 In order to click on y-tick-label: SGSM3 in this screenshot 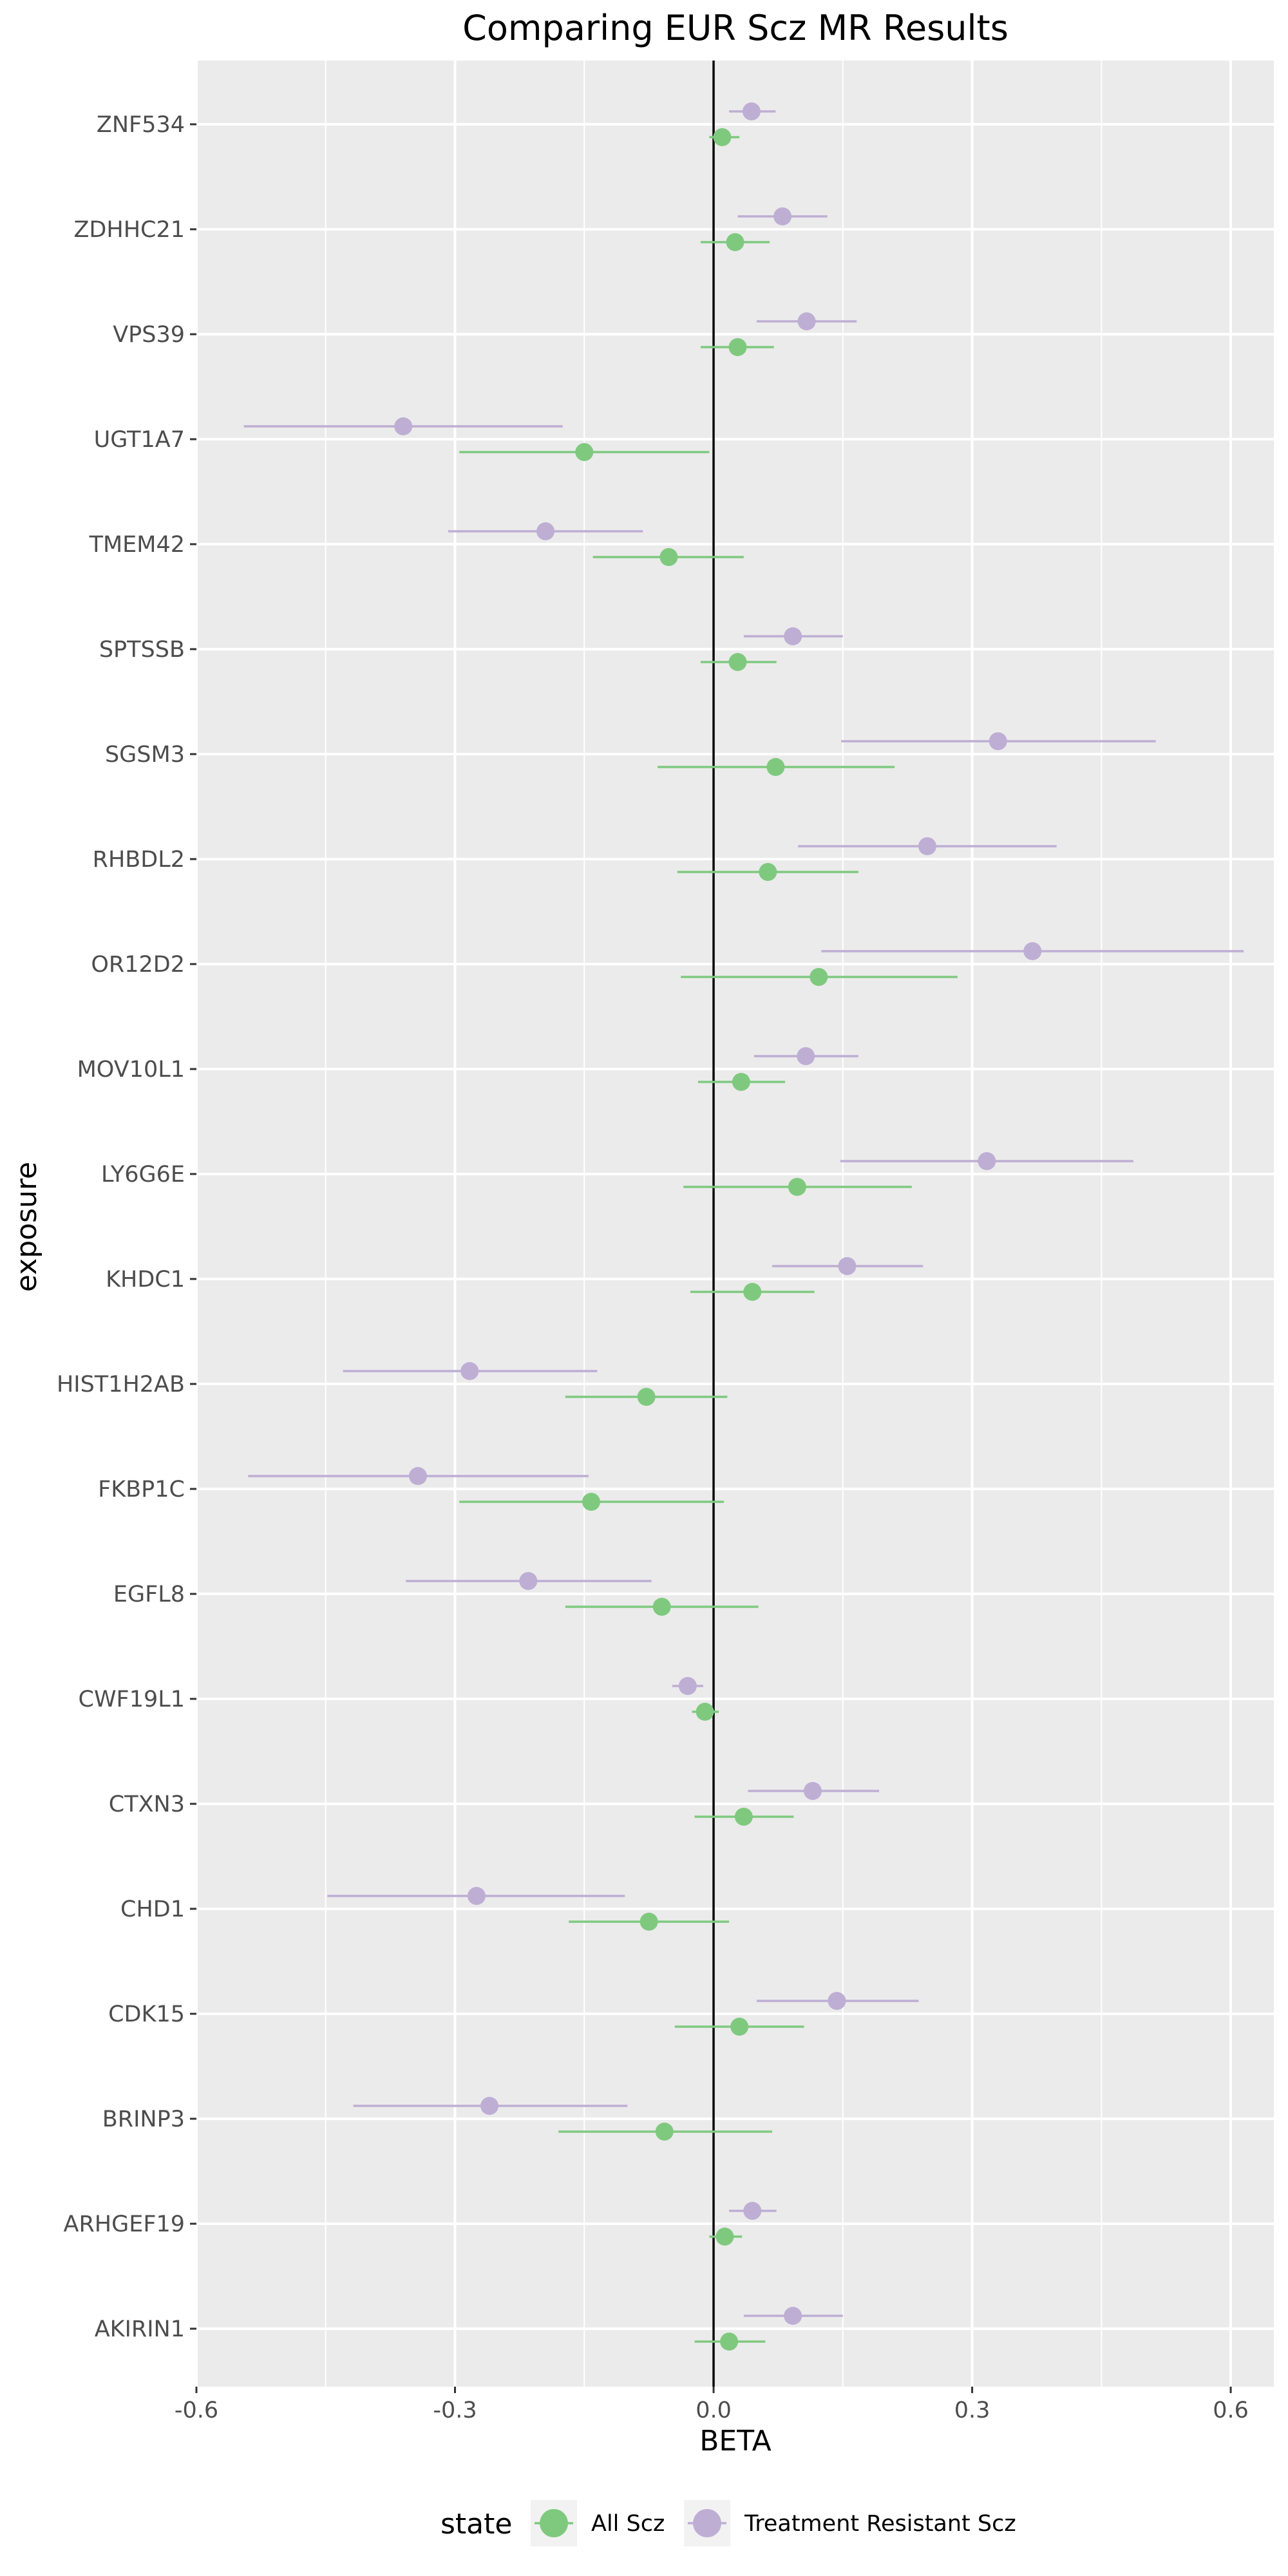, I will do `click(145, 755)`.